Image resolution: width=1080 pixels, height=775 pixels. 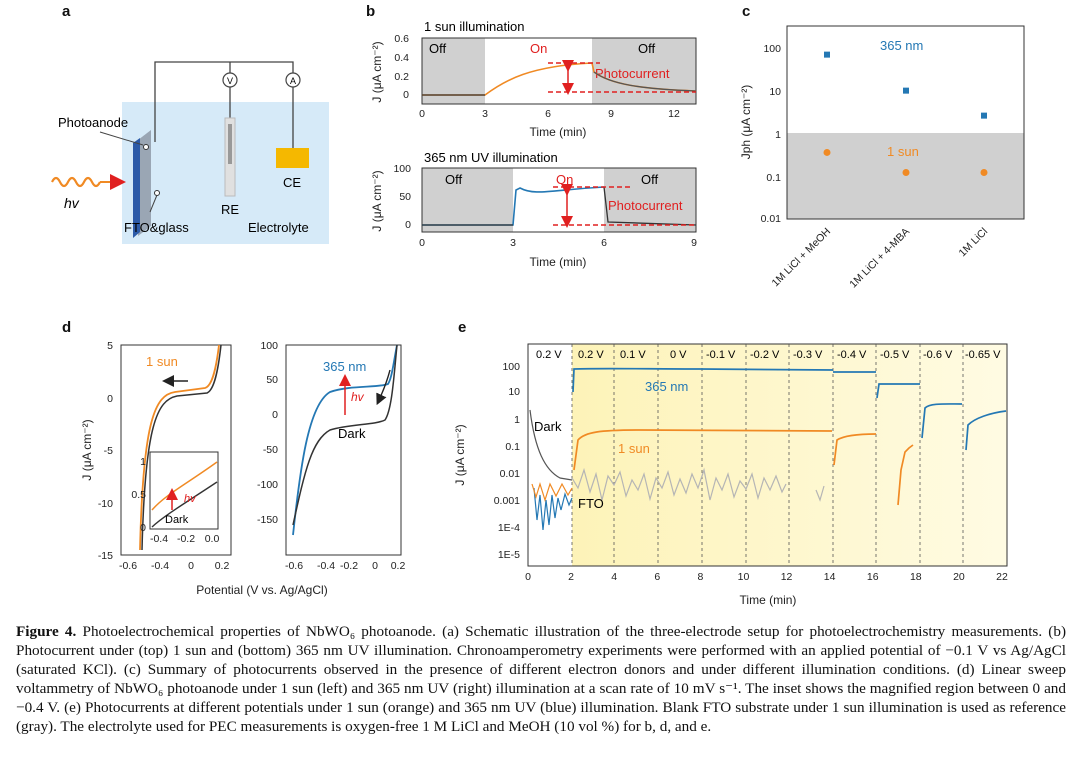 What do you see at coordinates (398, 566) in the screenshot?
I see `d-right-xtick: 0.2` at bounding box center [398, 566].